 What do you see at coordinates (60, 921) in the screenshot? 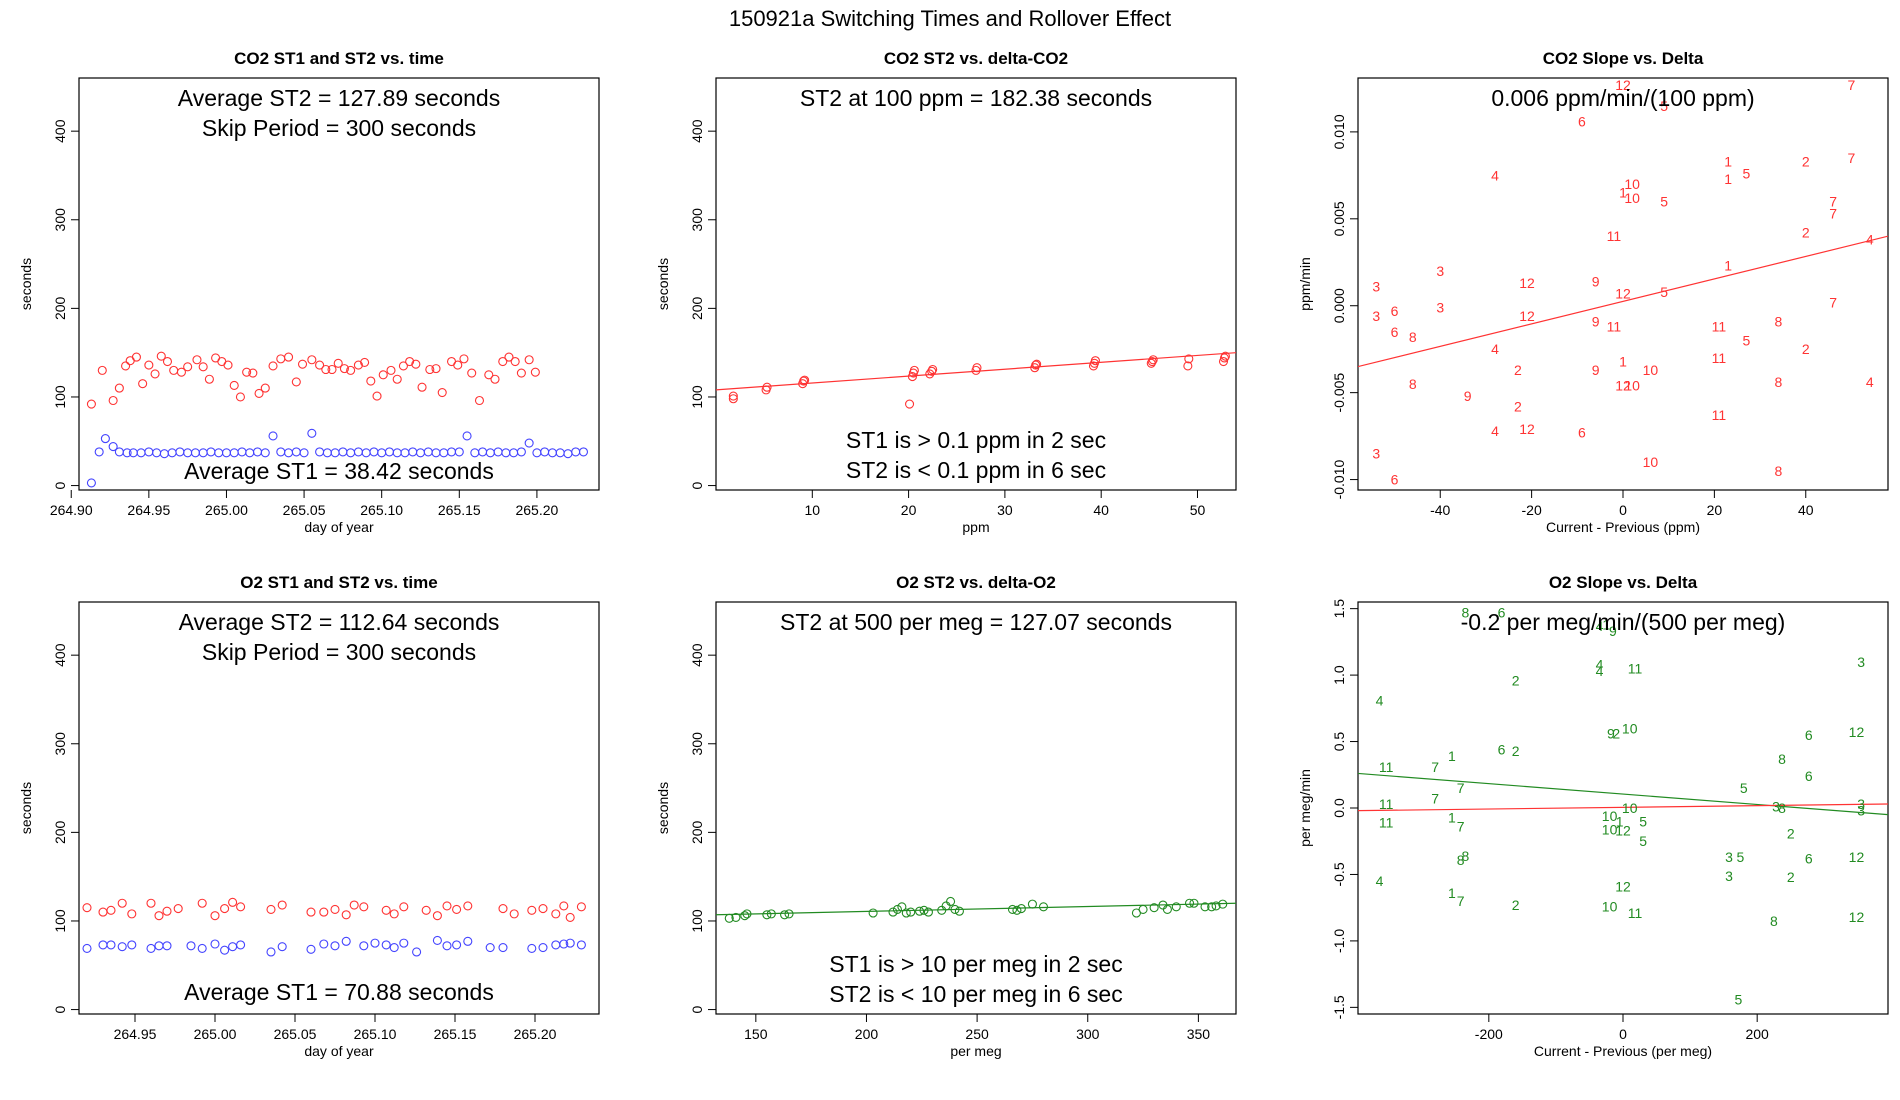
I see `y-tick-label: 100` at bounding box center [60, 921].